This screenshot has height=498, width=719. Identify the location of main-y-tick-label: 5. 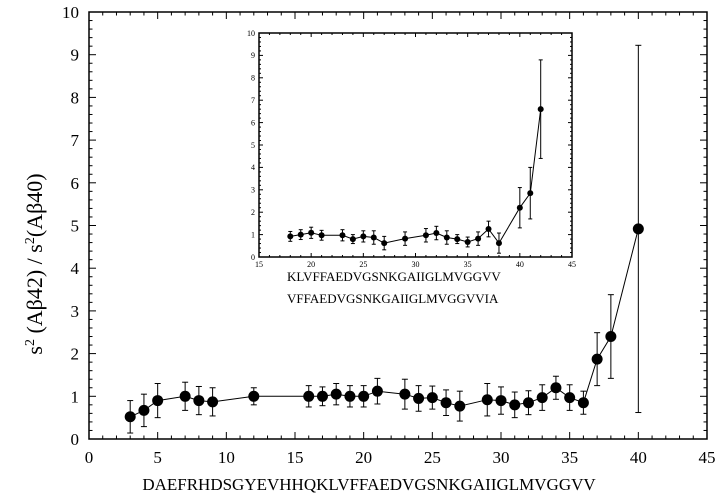
(75, 225).